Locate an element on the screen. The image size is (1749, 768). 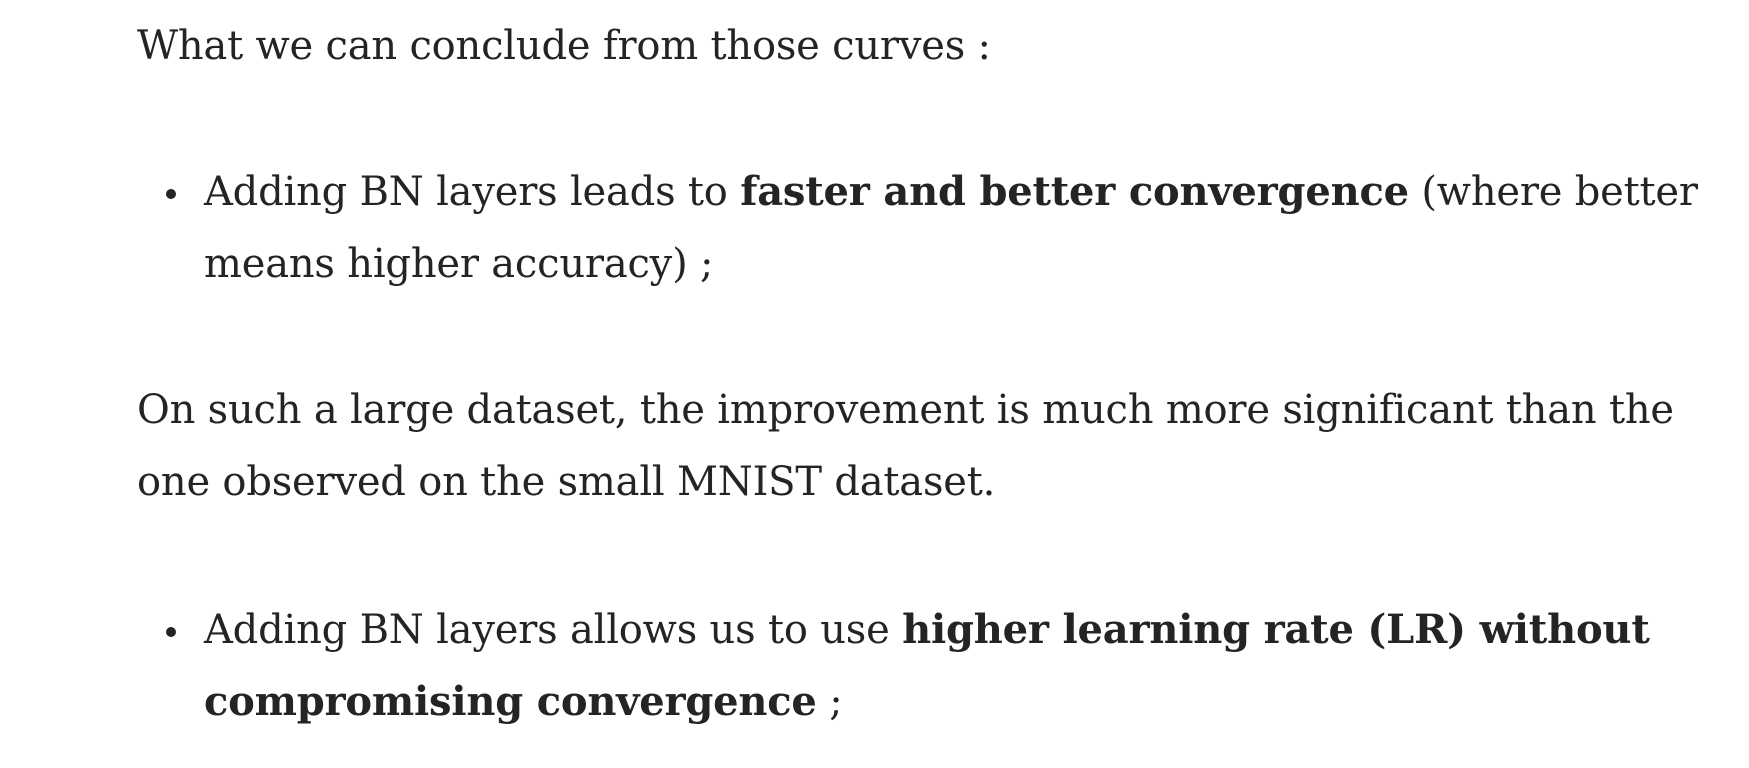
bullet1-text-before: Adding BN layers leads to is located at coordinates (472, 192).